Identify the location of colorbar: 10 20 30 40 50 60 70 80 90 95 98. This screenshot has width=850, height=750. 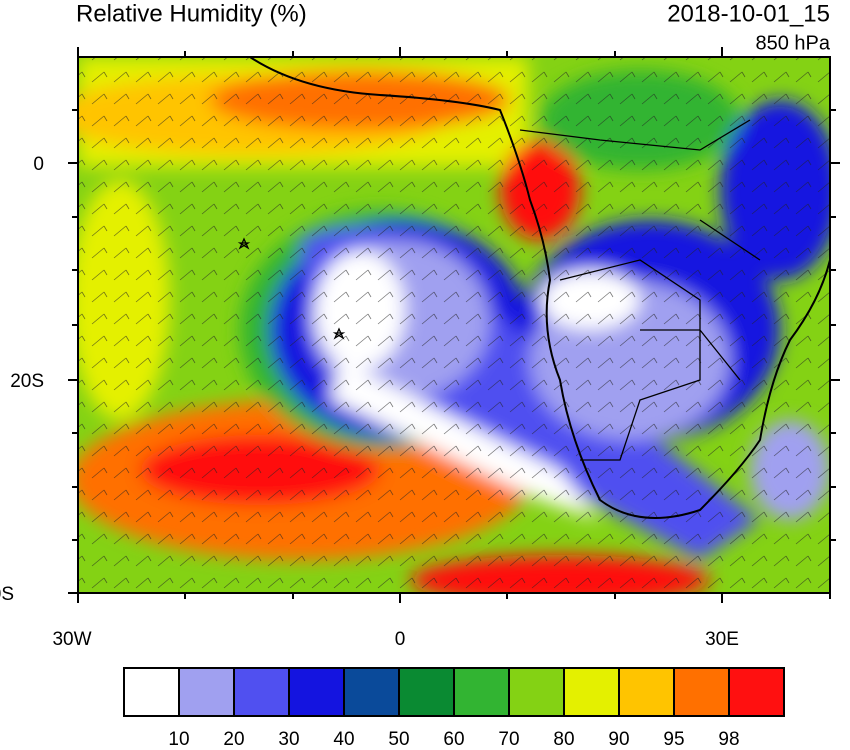
(454, 708).